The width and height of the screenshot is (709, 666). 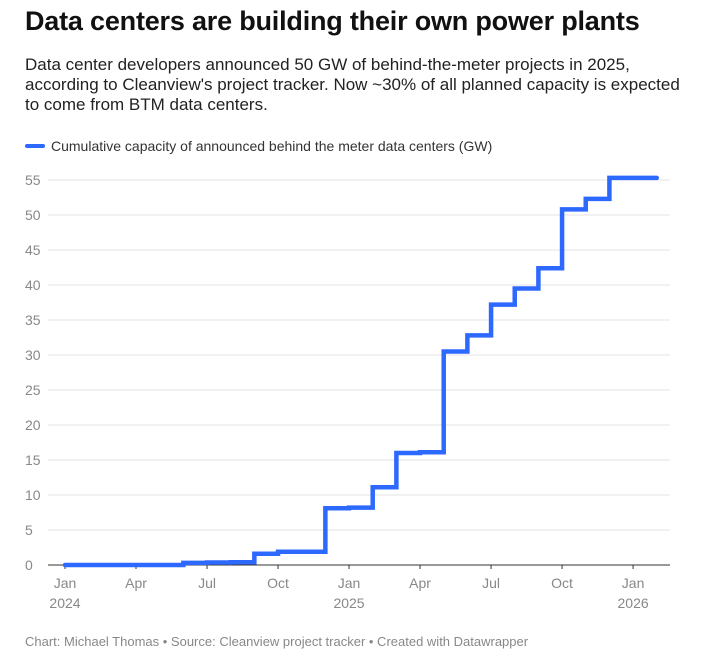 I want to click on y-tick-label: 30, so click(x=33, y=355).